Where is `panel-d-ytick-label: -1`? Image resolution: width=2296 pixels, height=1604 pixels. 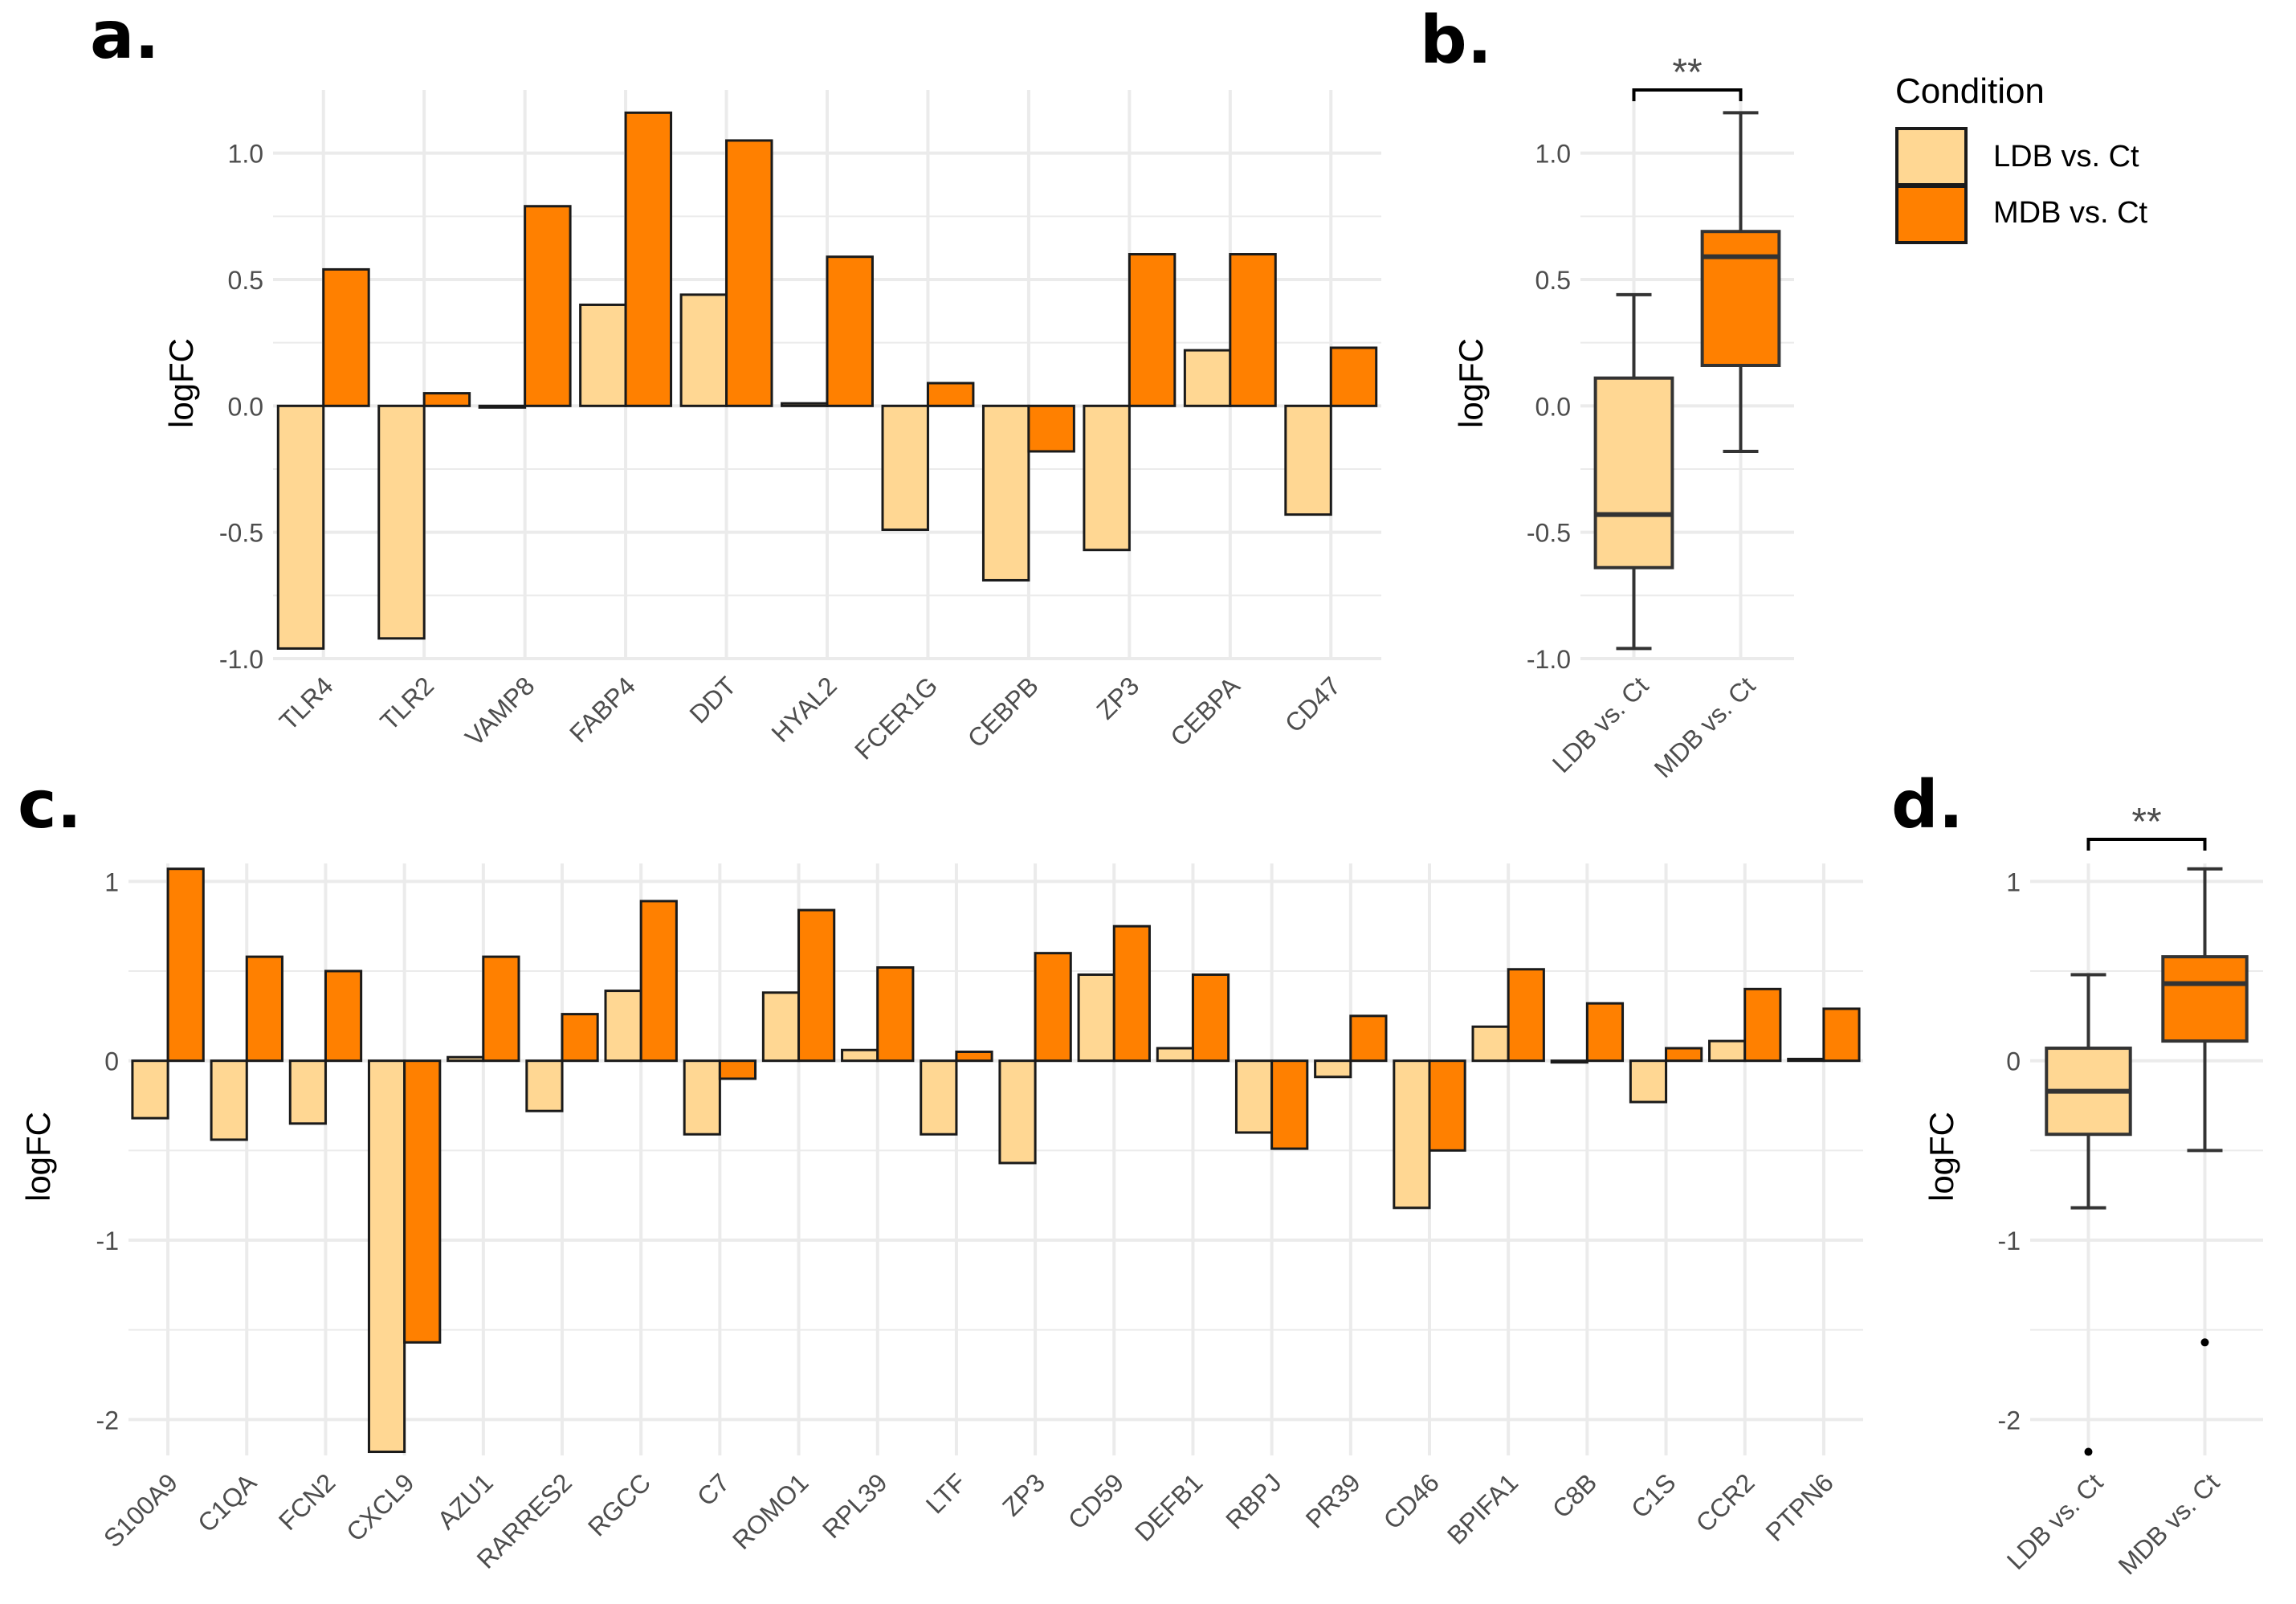 panel-d-ytick-label: -1 is located at coordinates (2009, 1241).